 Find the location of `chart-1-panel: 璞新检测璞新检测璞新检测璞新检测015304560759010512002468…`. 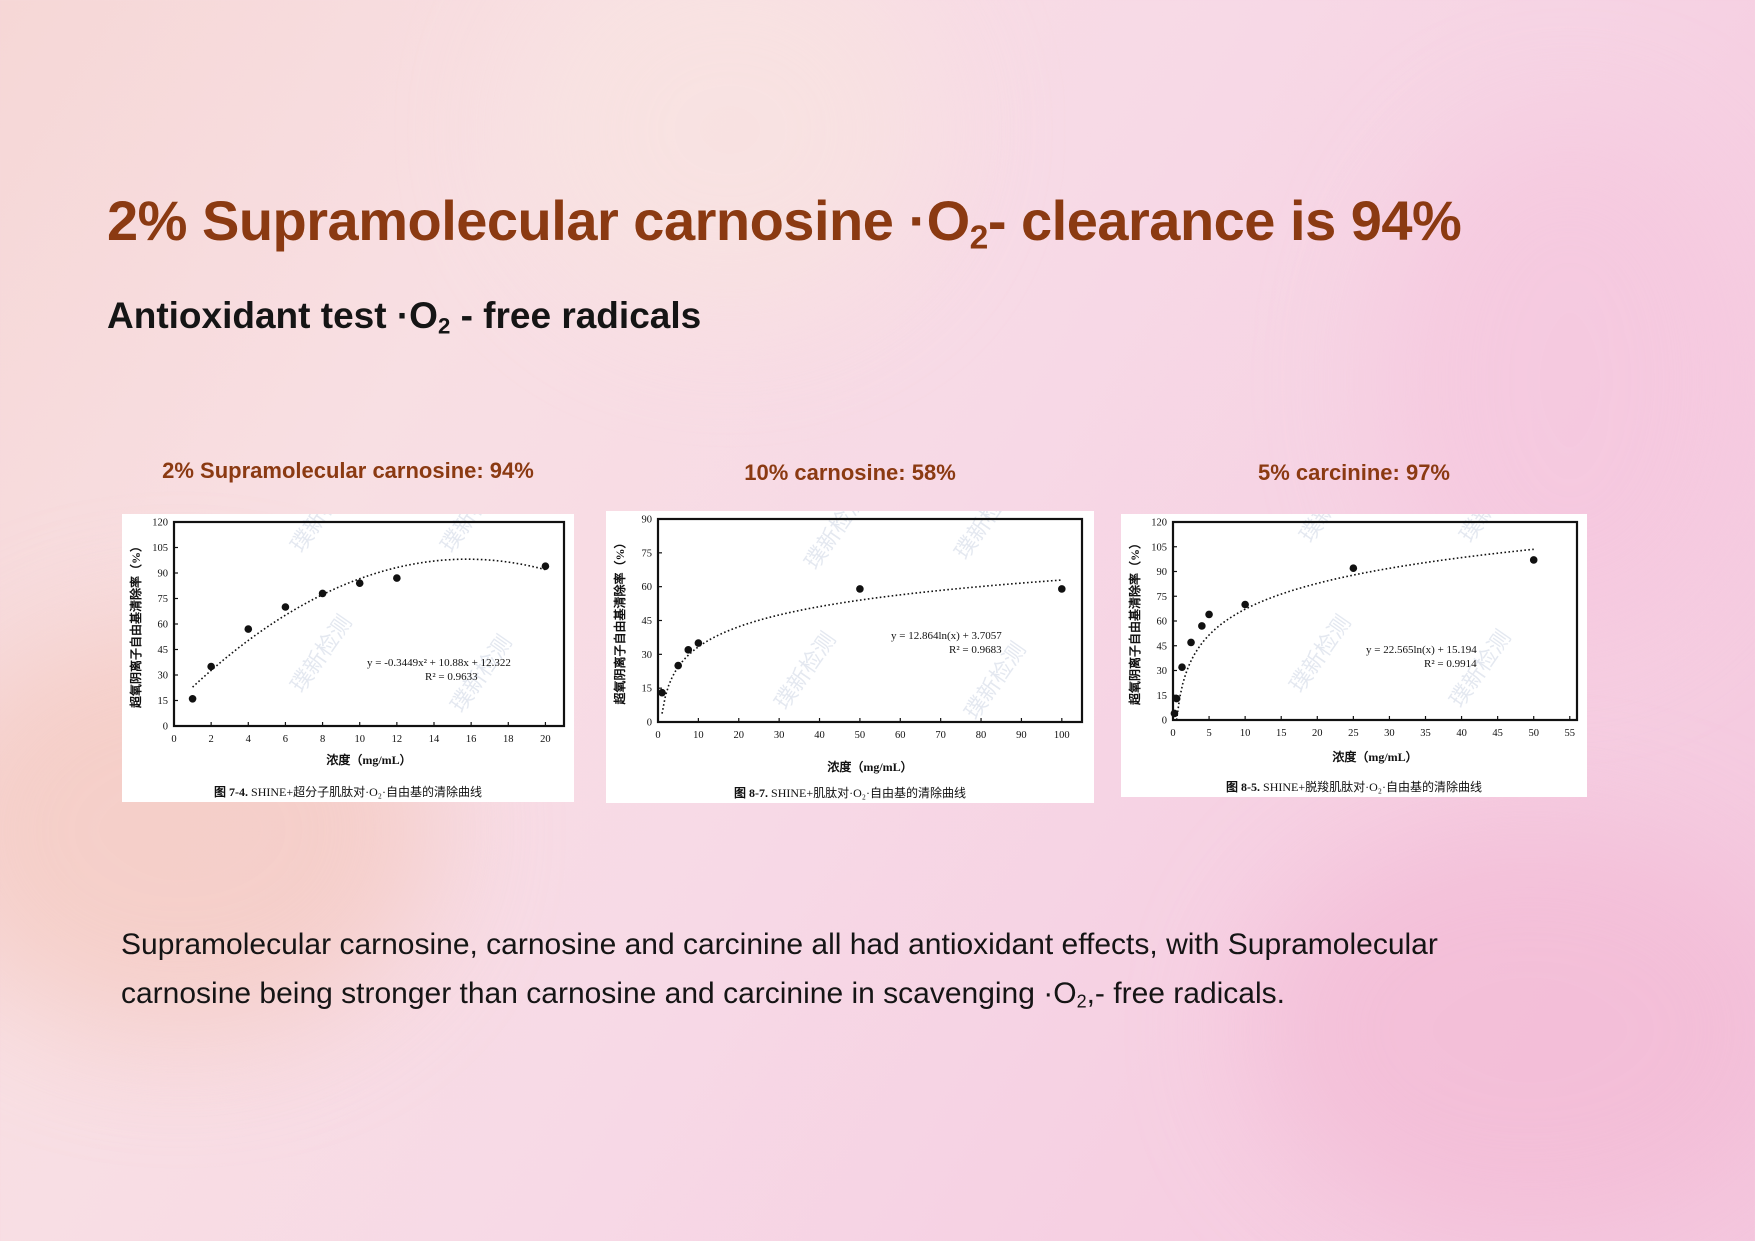

chart-1-panel: 璞新检测璞新检测璞新检测璞新检测015304560759010512002468… is located at coordinates (348, 658).